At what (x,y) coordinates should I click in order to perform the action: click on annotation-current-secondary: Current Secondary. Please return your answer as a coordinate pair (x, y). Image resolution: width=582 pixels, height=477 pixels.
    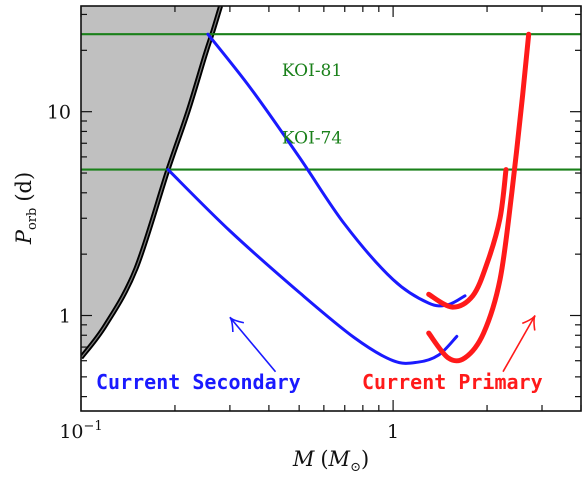
    Looking at the image, I should click on (198, 382).